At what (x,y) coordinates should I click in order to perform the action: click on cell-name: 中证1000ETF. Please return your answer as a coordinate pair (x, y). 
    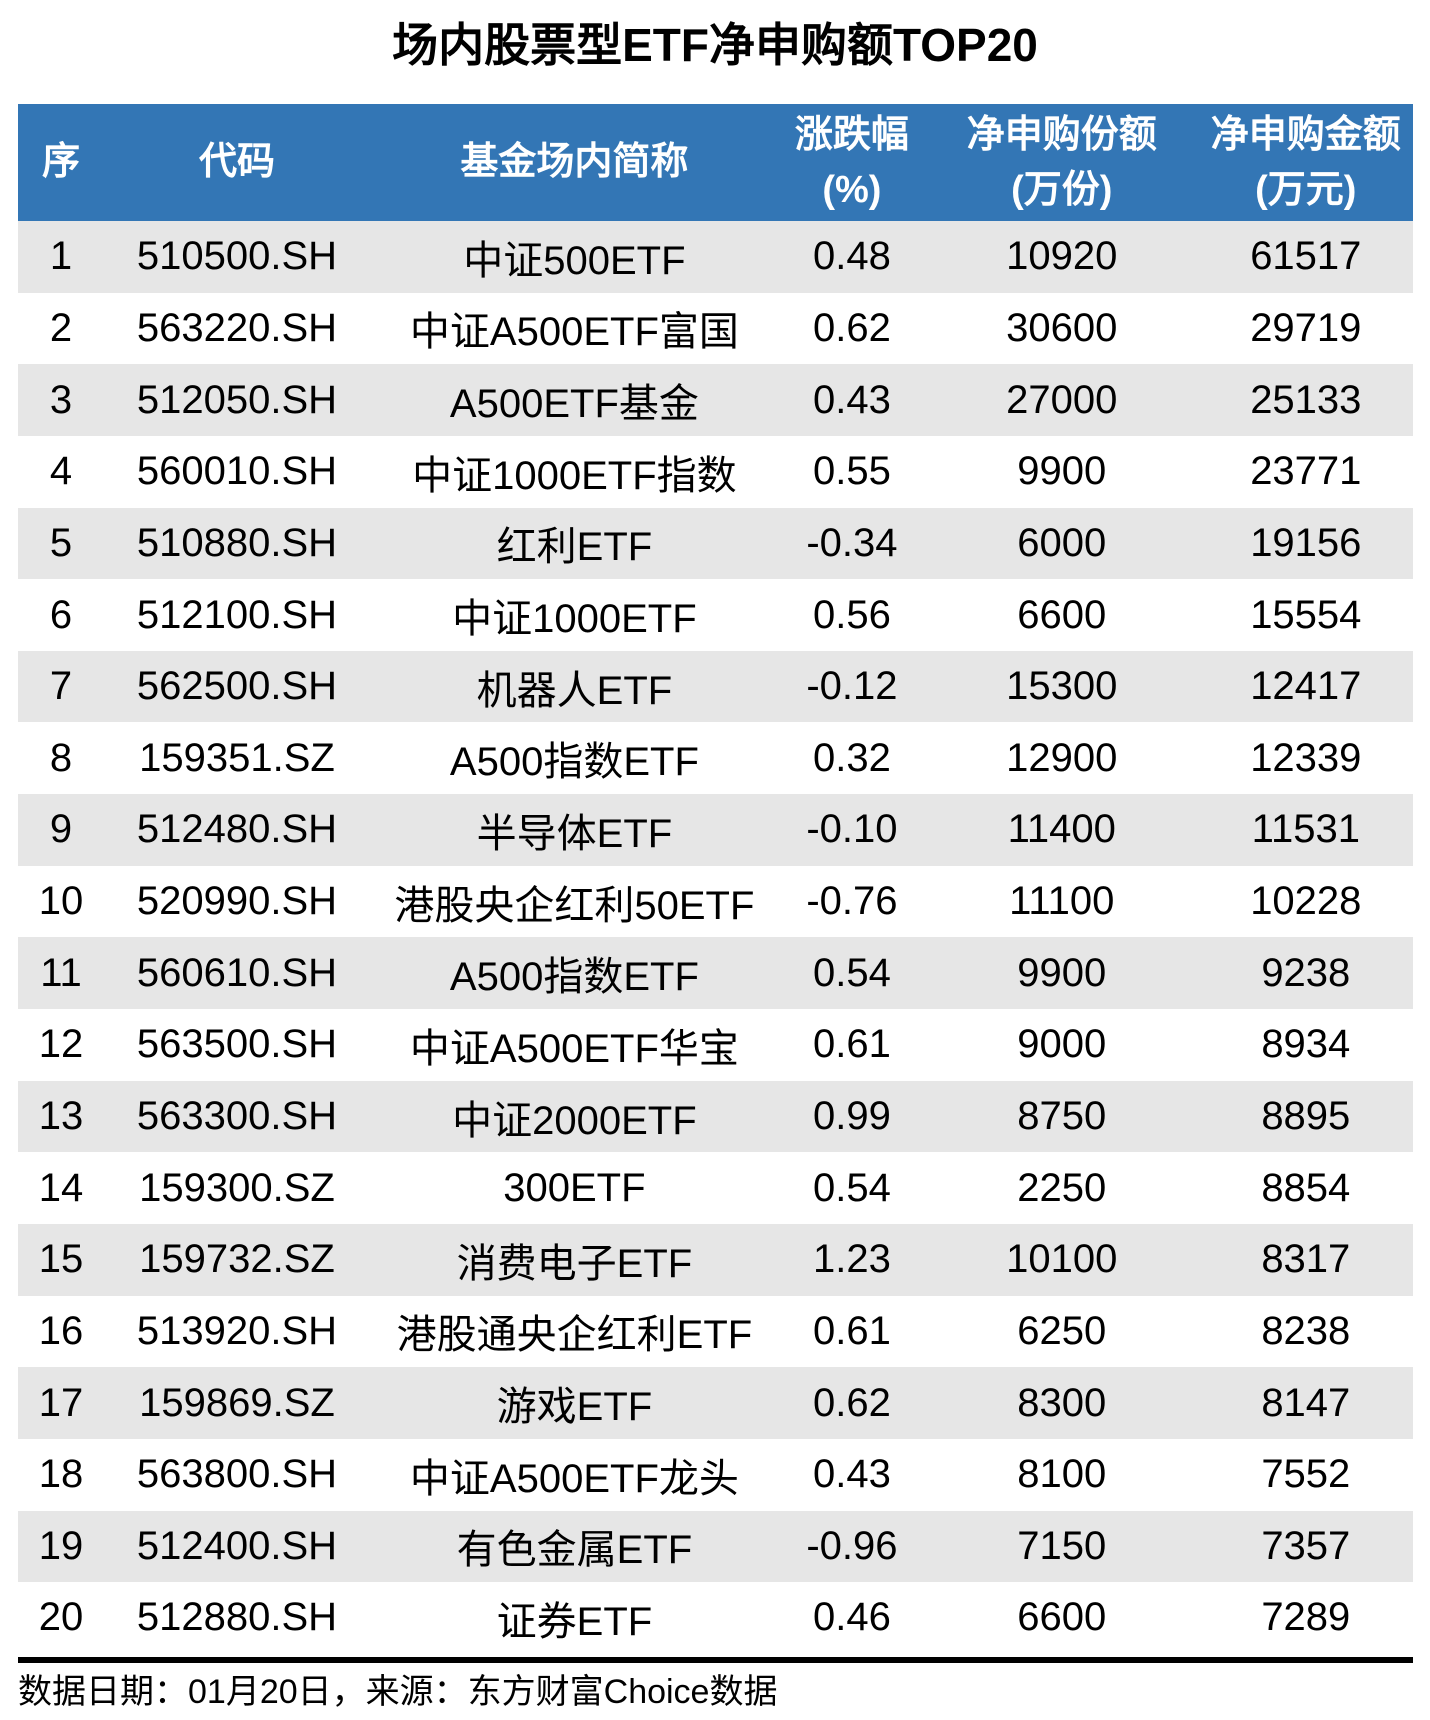
    Looking at the image, I should click on (574, 619).